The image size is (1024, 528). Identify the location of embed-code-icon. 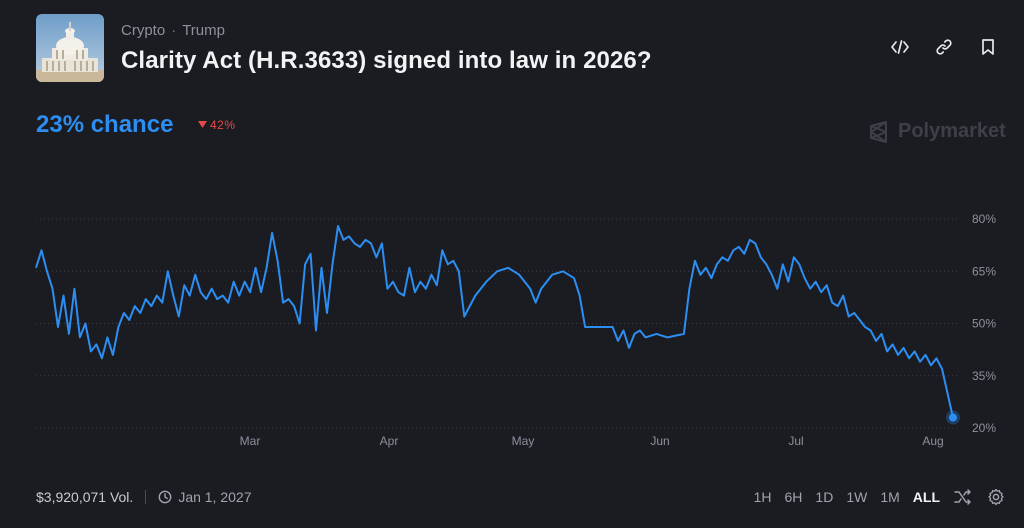
(900, 47).